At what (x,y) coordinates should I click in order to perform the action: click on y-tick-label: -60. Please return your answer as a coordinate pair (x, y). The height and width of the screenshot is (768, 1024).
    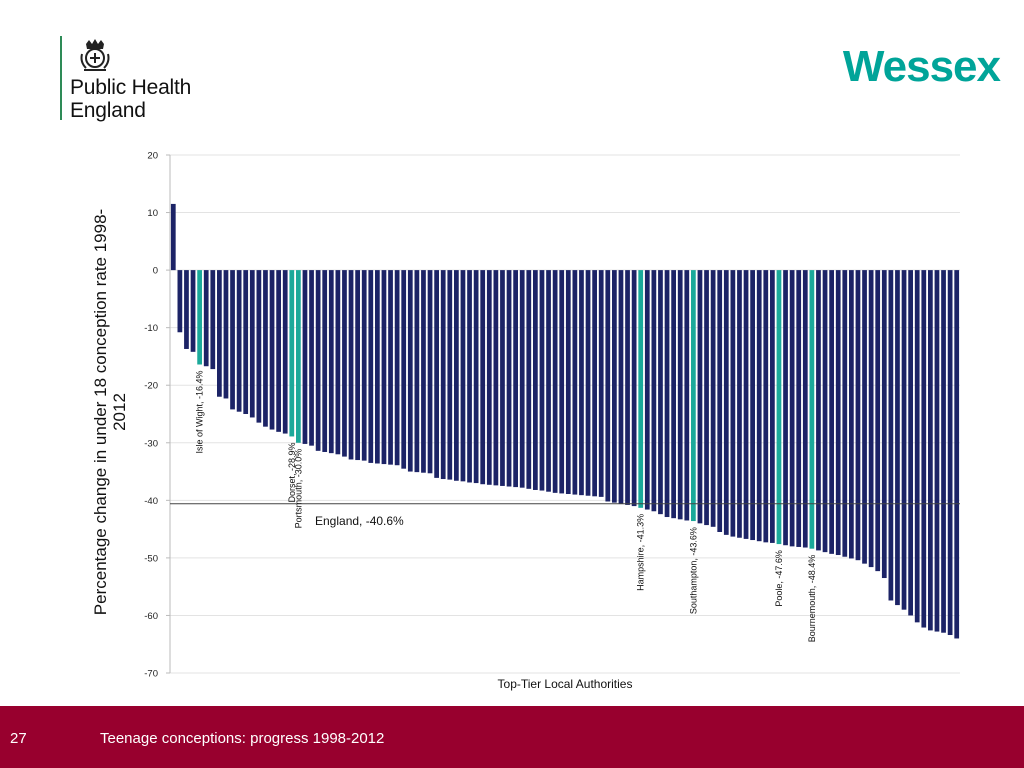
    Looking at the image, I should click on (151, 616).